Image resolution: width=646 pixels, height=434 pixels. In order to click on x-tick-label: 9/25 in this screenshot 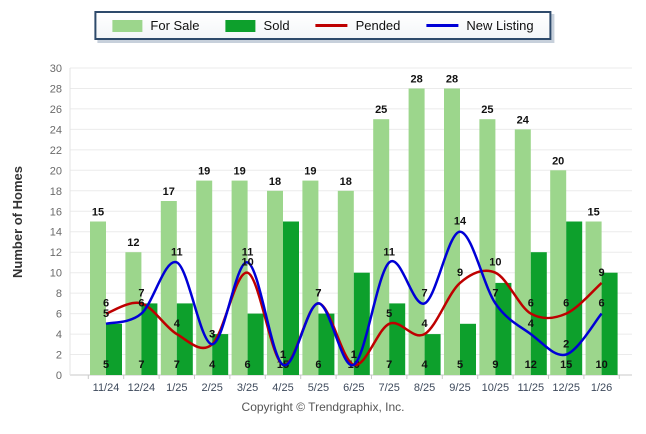, I will do `click(459, 388)`.